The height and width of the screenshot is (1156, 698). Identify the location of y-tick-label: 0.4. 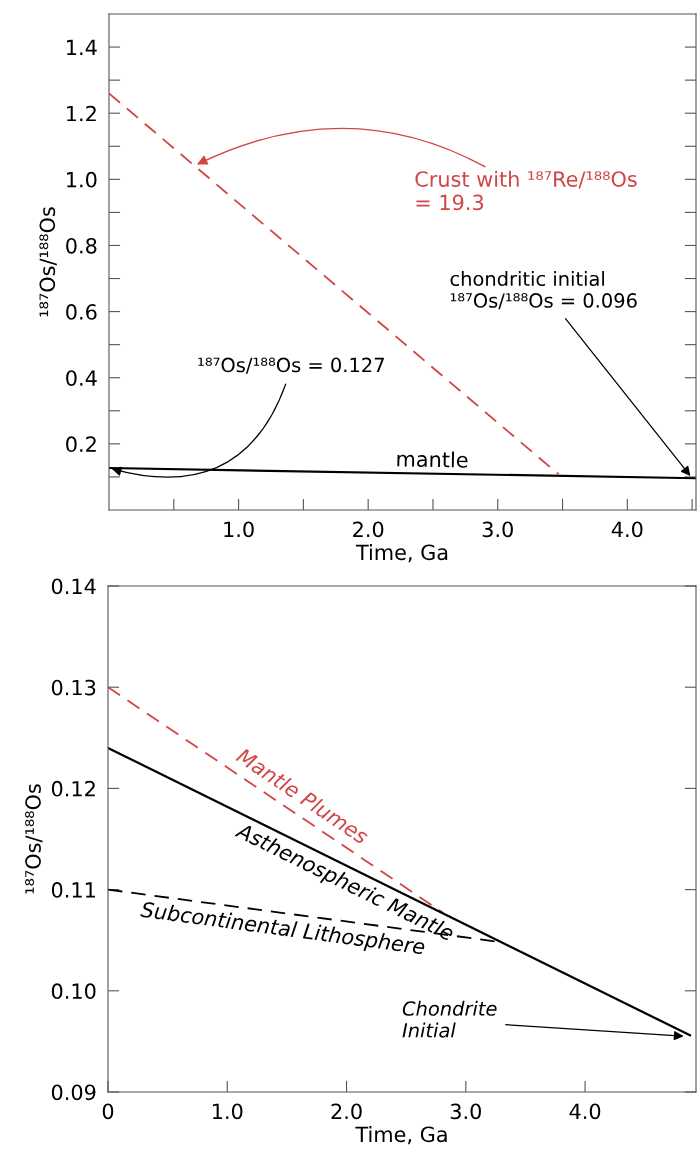
(81, 378).